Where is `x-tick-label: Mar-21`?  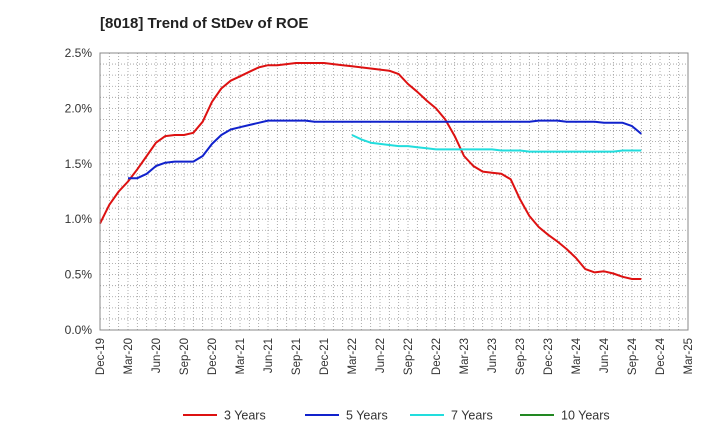 x-tick-label: Mar-21 is located at coordinates (241, 356).